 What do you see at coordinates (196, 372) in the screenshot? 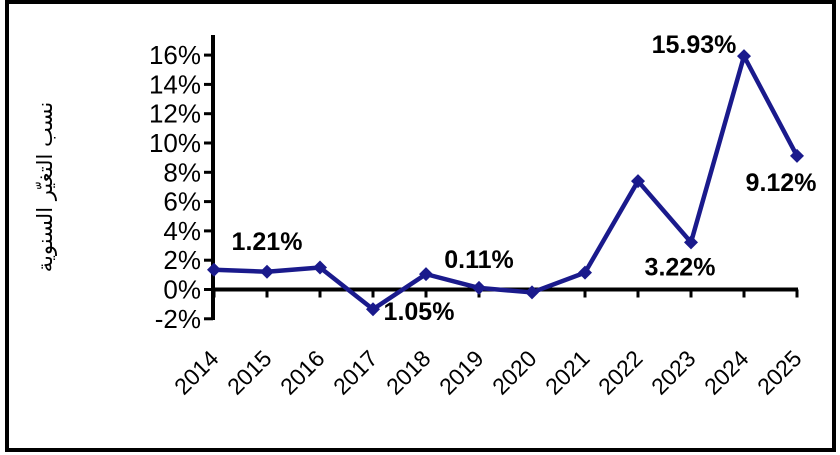
I see `x-axis-tick-label-2014: 2014` at bounding box center [196, 372].